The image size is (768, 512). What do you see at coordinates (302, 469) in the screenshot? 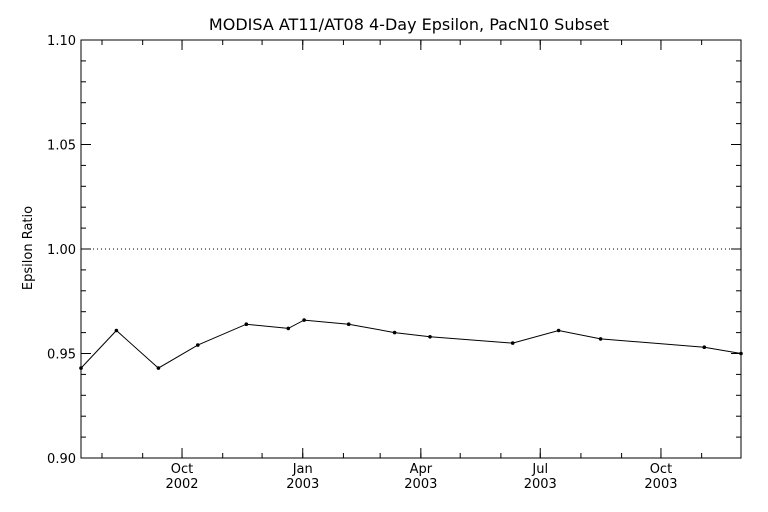
I see `x-tick-month-label: Jan` at bounding box center [302, 469].